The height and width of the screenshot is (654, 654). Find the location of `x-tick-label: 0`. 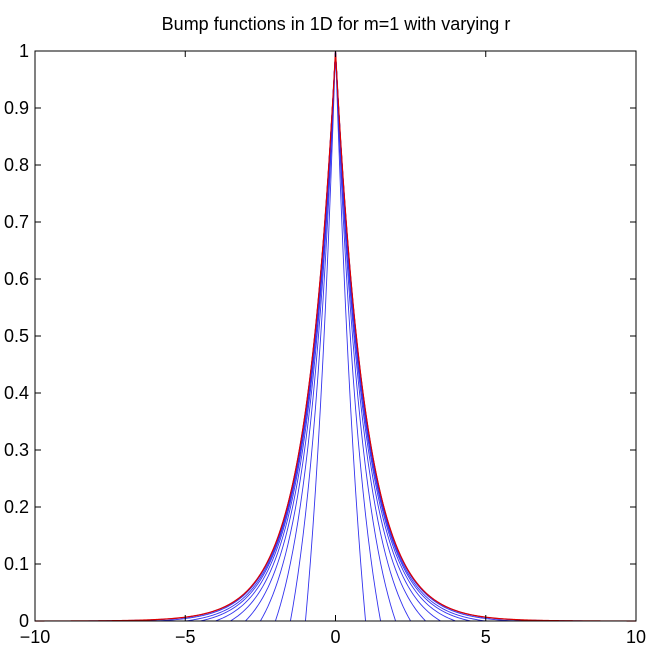

x-tick-label: 0 is located at coordinates (335, 637).